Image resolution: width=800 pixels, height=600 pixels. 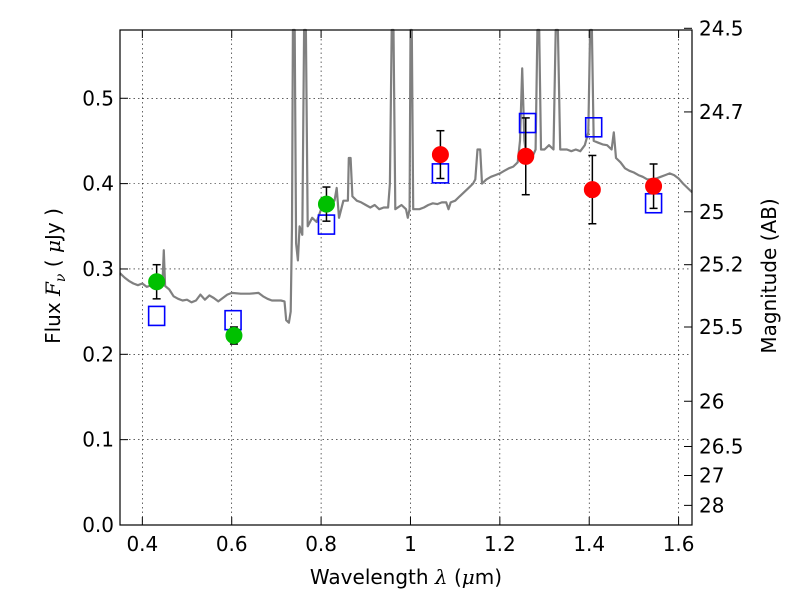 I want to click on y-tick-label: 0.2, so click(x=98, y=354).